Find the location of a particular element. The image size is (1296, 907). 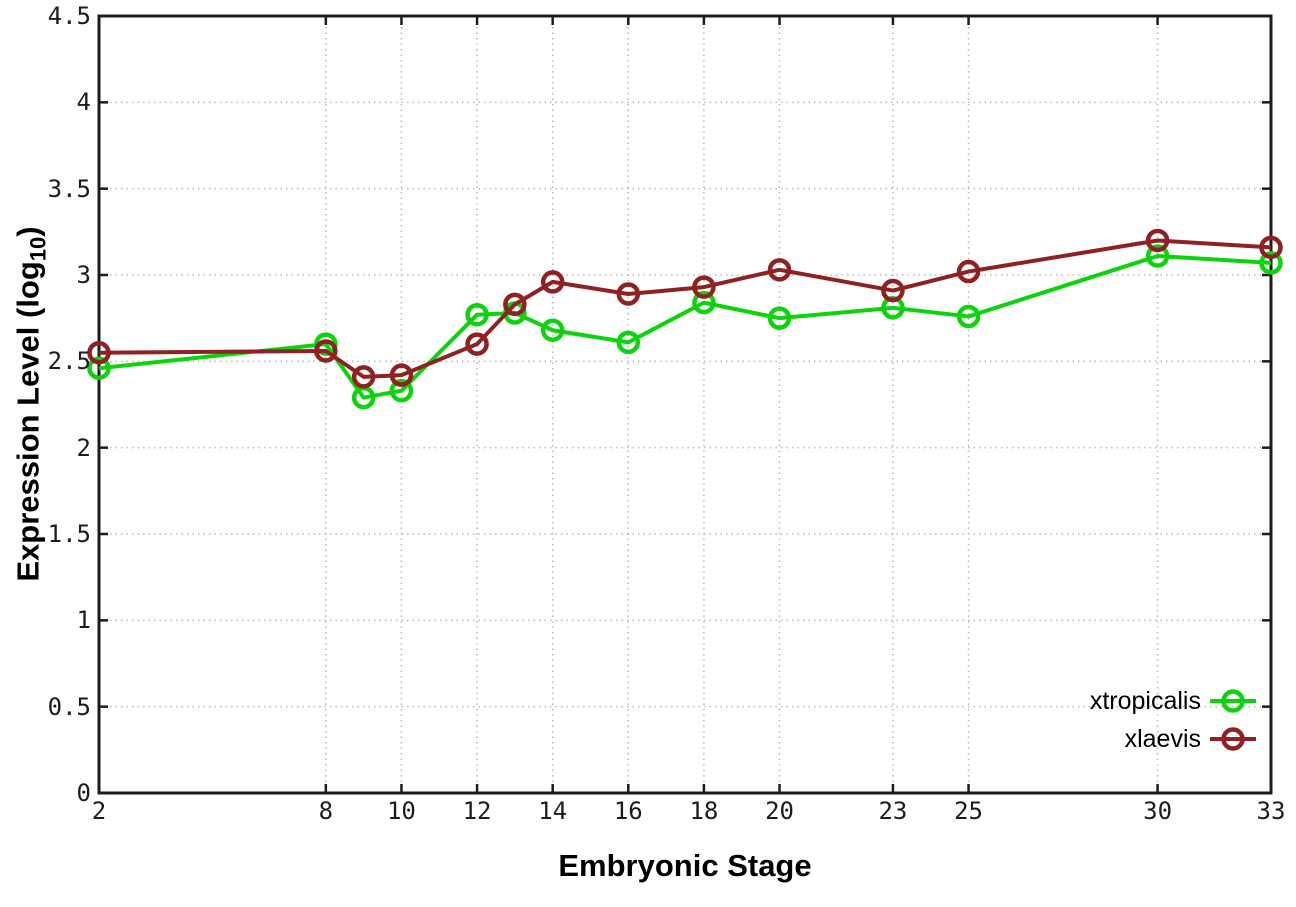

legend: xtropicalis xlaevis is located at coordinates (1173, 720).